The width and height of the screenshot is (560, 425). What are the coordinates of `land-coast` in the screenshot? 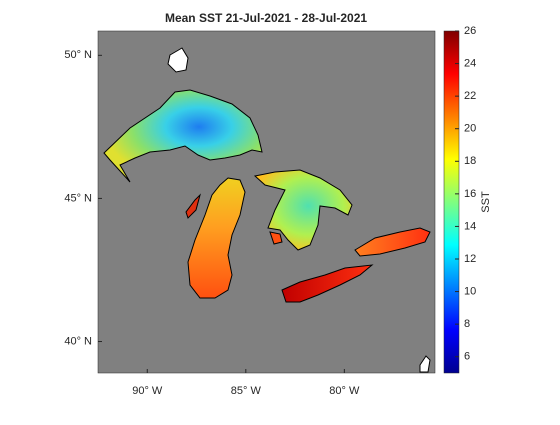 It's located at (425, 364).